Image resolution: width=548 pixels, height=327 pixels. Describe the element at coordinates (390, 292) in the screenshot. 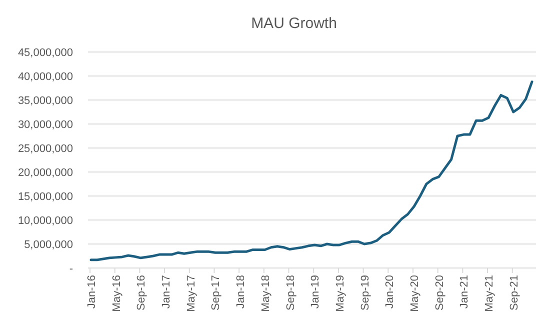

I see `x-tick-label: Jan-20` at that location.